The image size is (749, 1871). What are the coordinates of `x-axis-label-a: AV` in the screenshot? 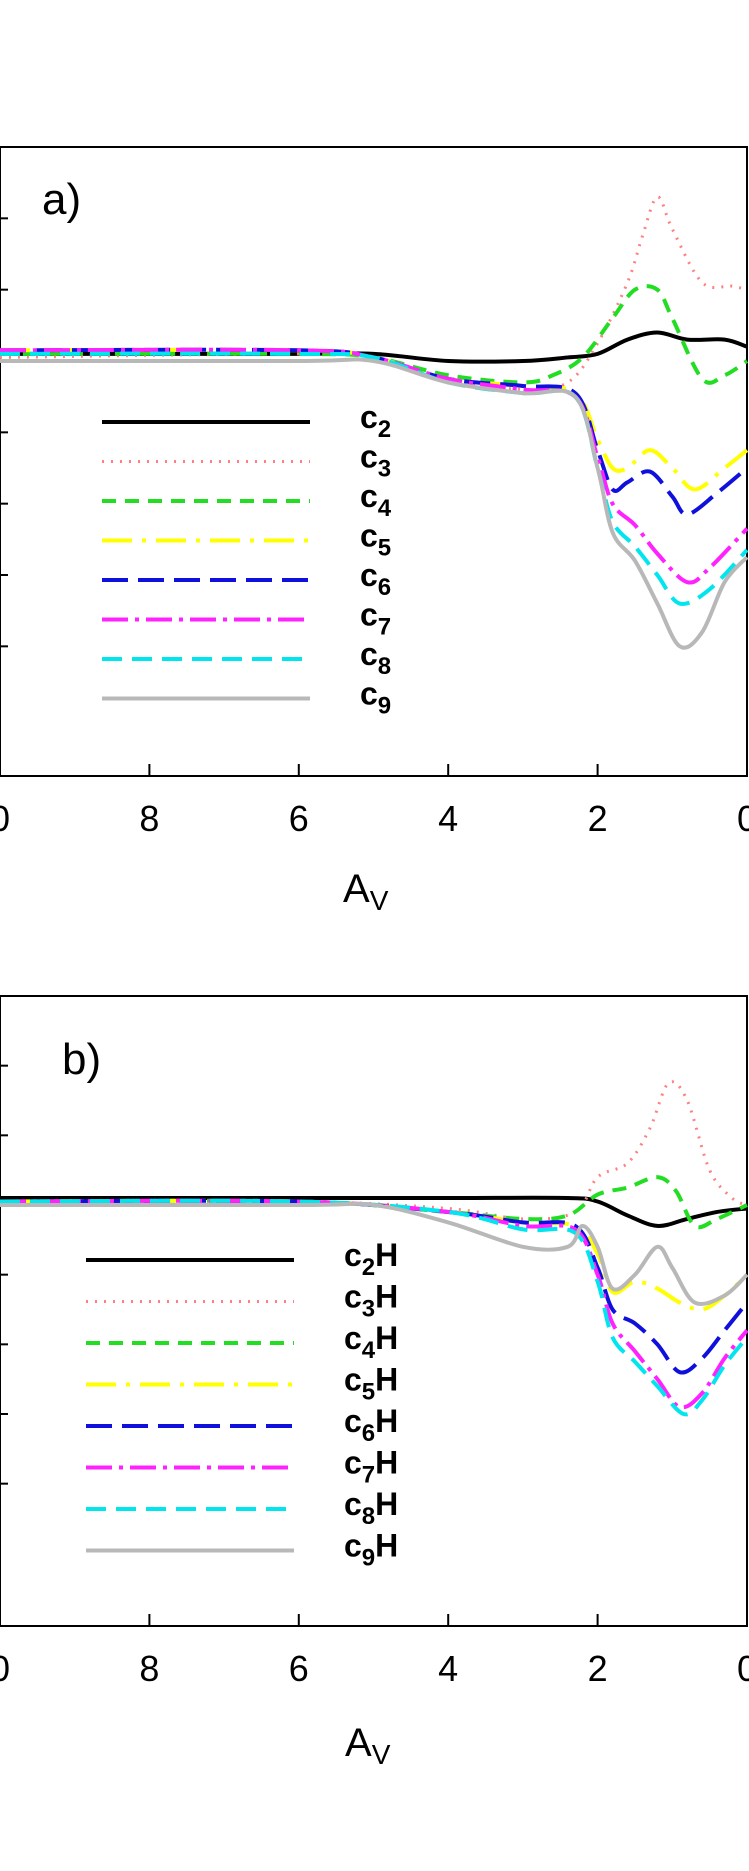 It's located at (366, 891).